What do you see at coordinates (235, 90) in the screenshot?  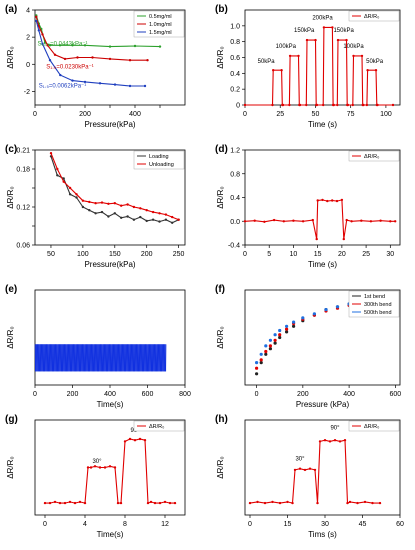 I see `y-tick-label: 0.2` at bounding box center [235, 90].